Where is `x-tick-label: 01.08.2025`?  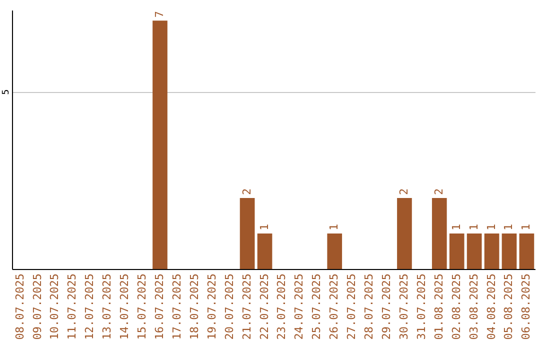
x-tick-label: 01.08.2025 is located at coordinates (439, 307).